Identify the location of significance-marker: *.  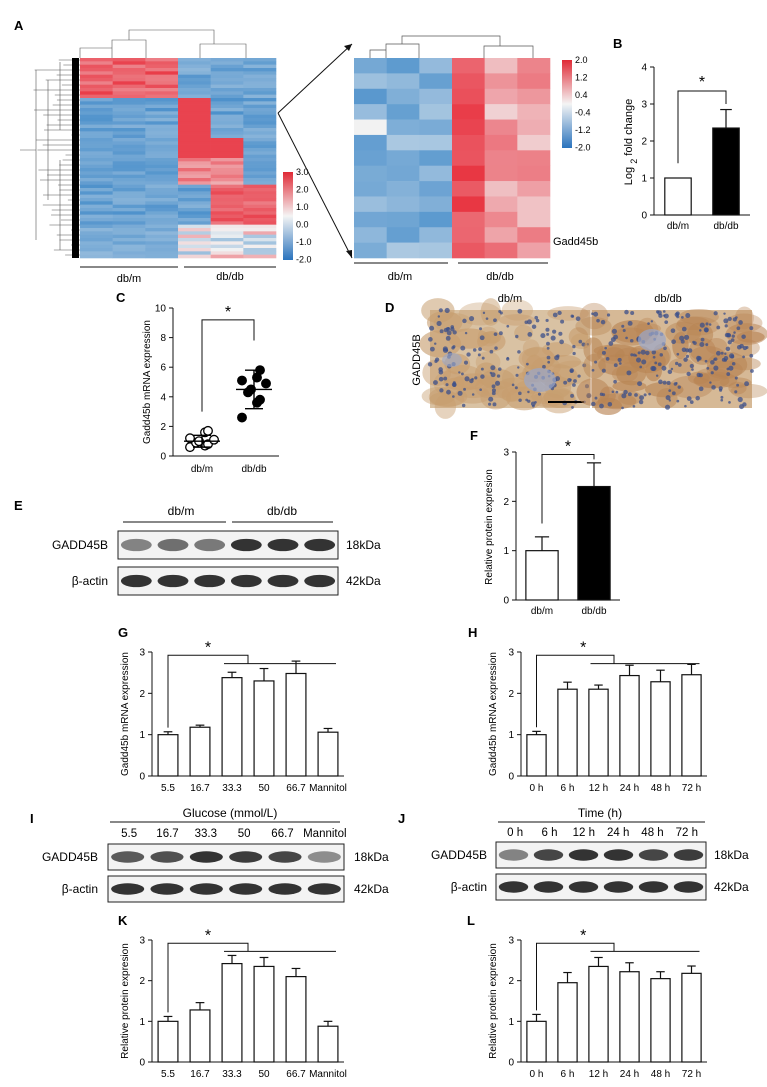
(702, 82).